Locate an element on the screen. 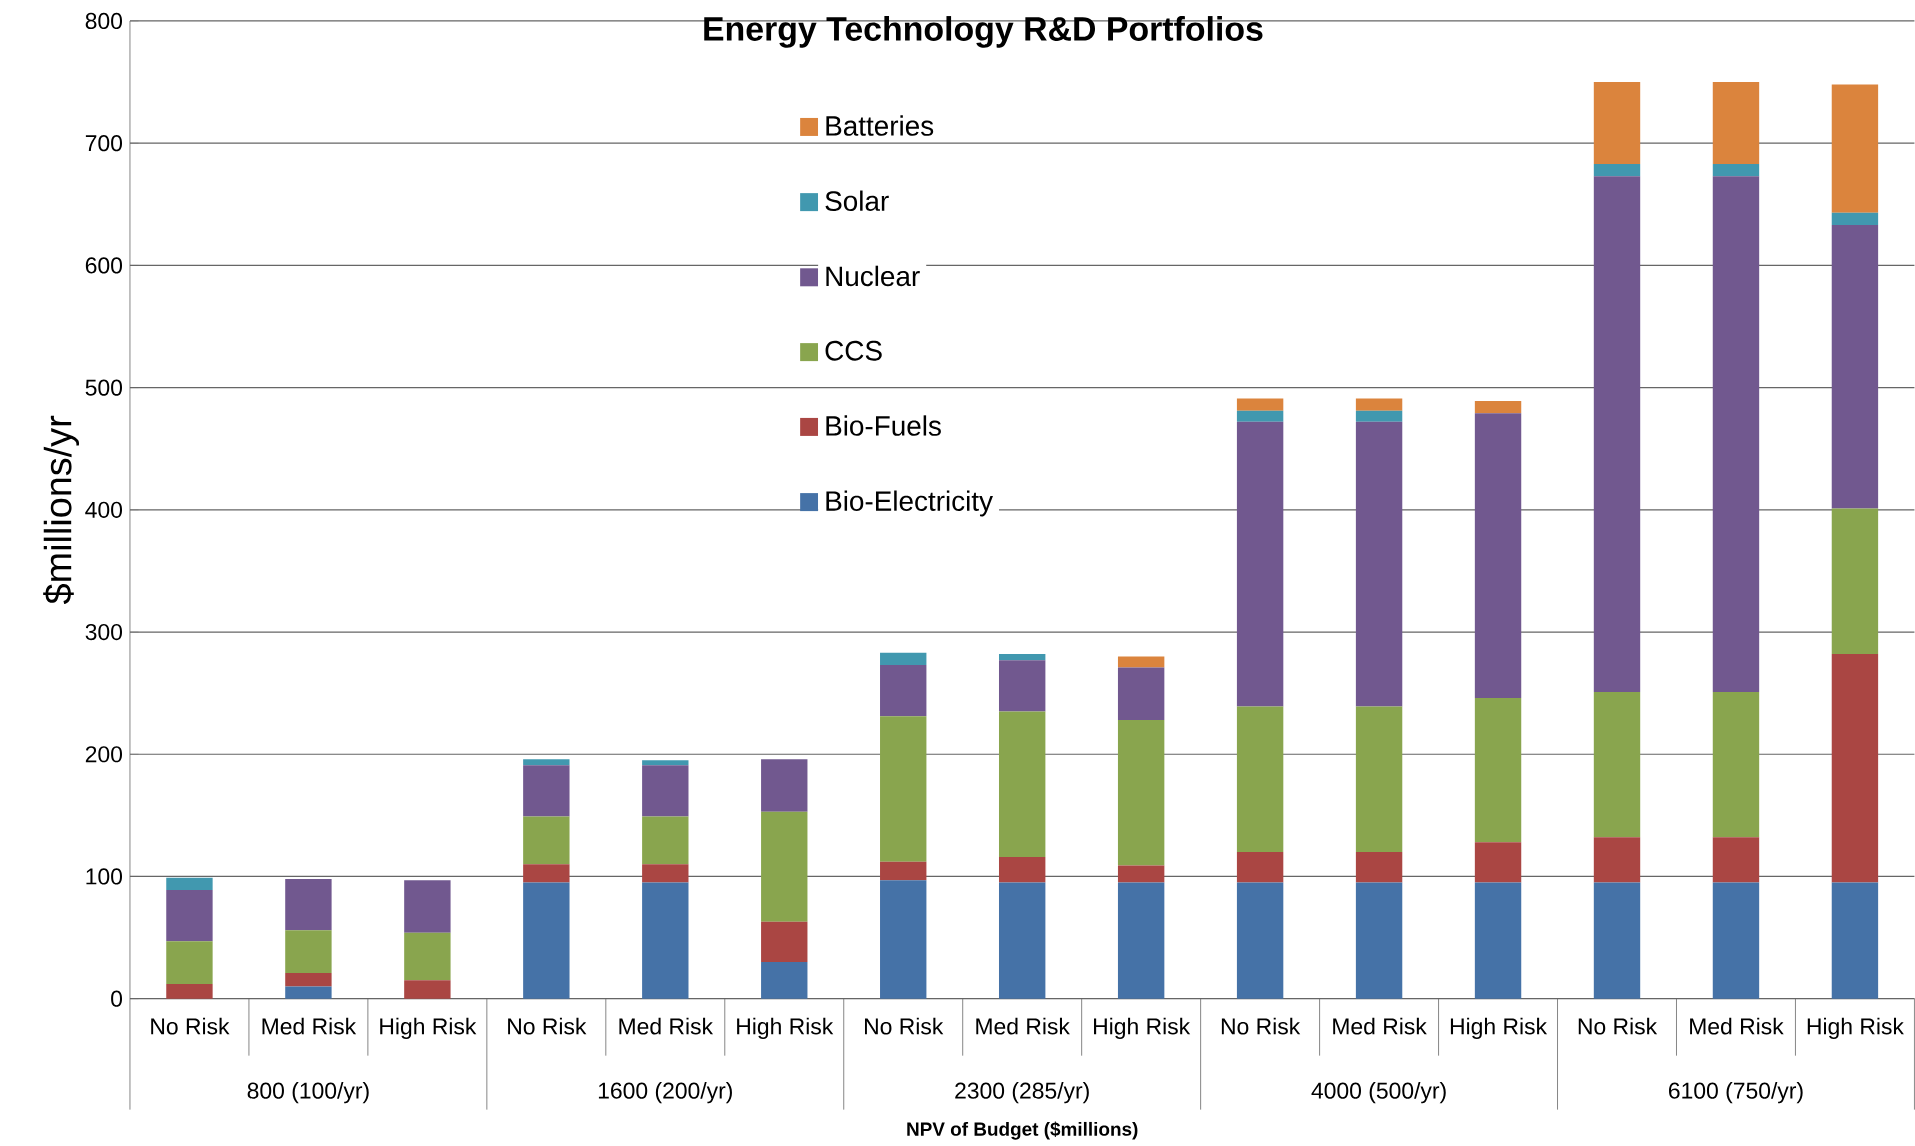 The image size is (1915, 1146). y-tick-label: 600 is located at coordinates (104, 265).